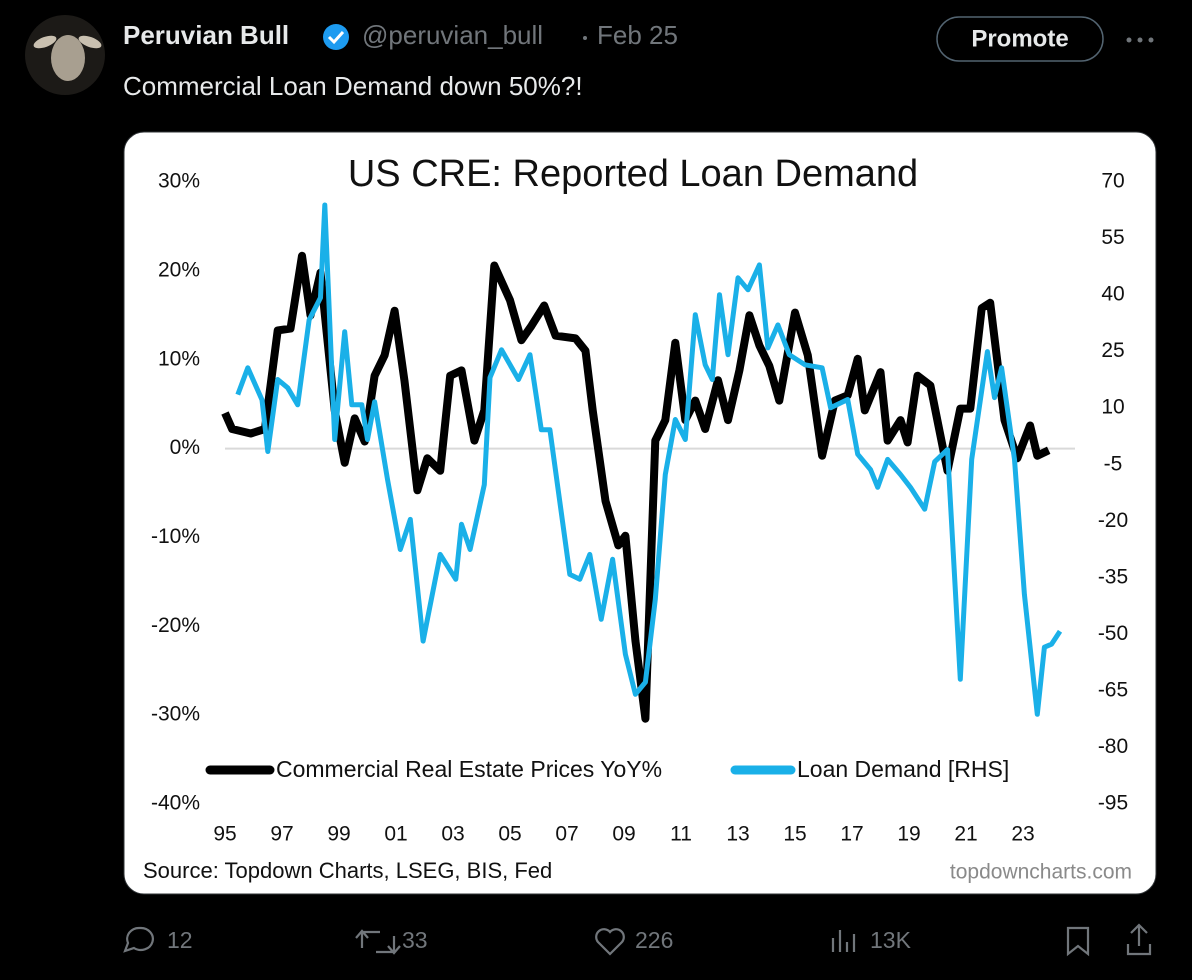 The image size is (1192, 980). I want to click on avatar-head, so click(68, 58).